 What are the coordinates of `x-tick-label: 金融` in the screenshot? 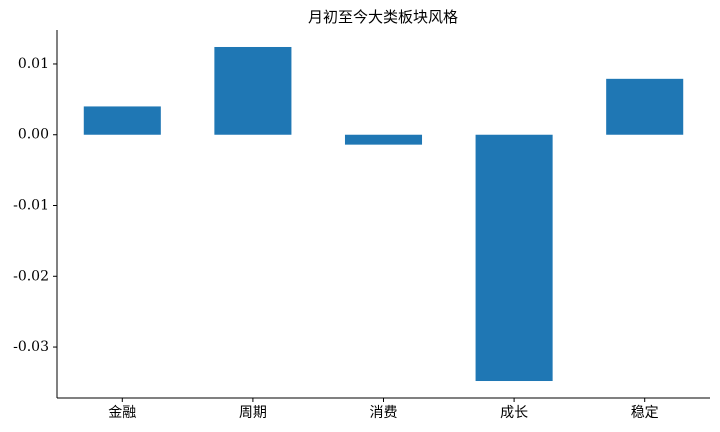 It's located at (122, 413).